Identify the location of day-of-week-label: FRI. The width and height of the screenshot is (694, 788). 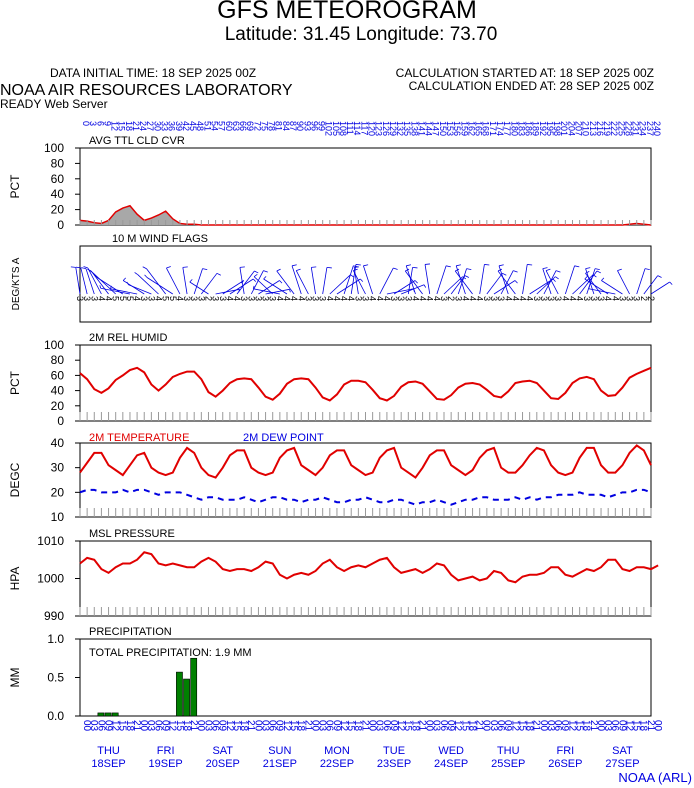
(166, 751).